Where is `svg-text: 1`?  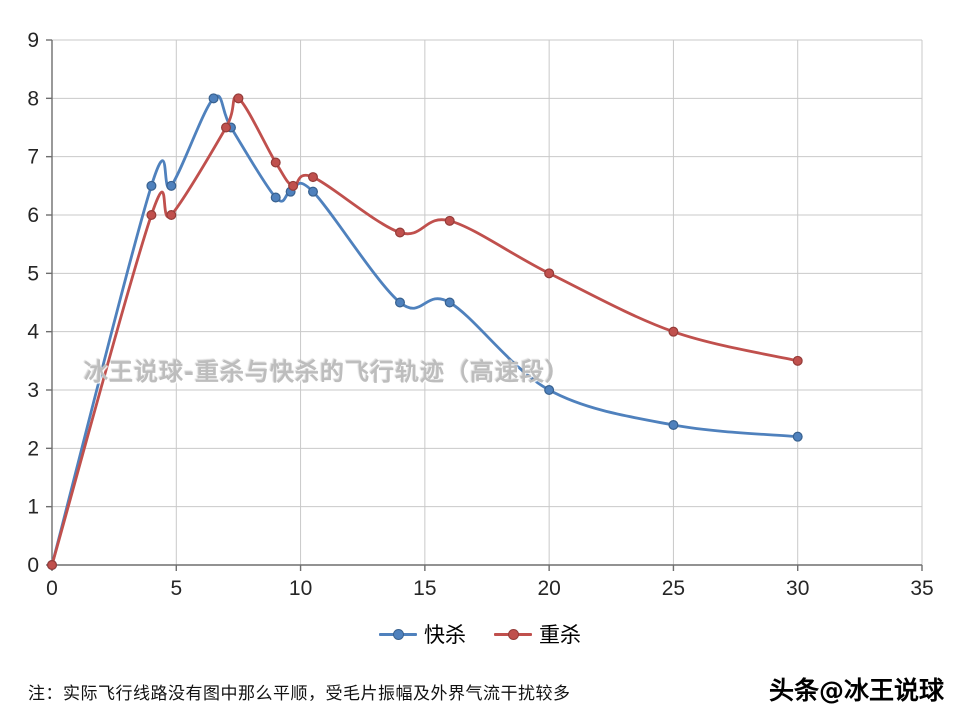
svg-text: 1 is located at coordinates (33, 507).